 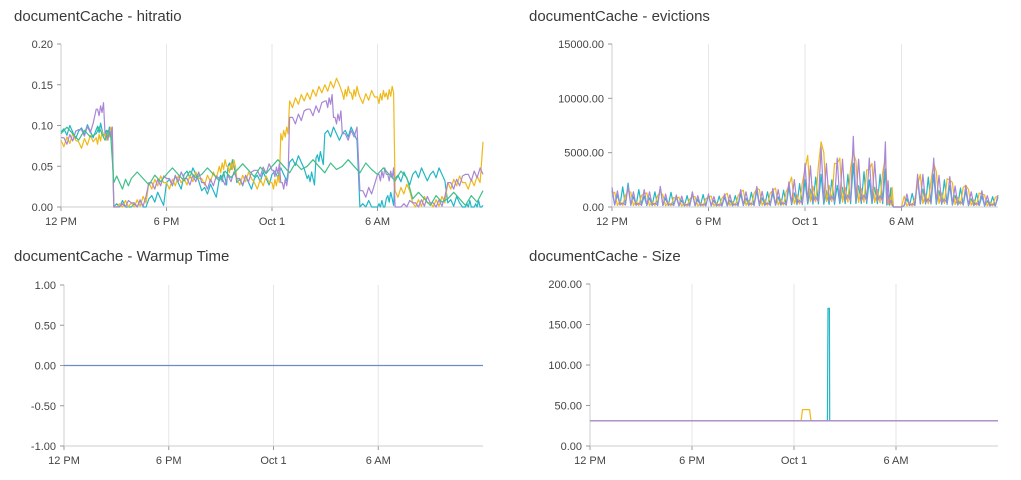 I want to click on y-tick-label: 0.50, so click(x=45, y=326).